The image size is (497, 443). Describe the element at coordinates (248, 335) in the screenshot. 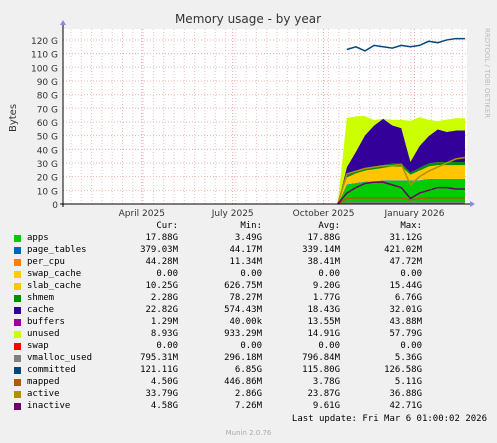

I see `legend-row-unused: unused 8.93G 933.29M 14.91G 57.79G` at that location.